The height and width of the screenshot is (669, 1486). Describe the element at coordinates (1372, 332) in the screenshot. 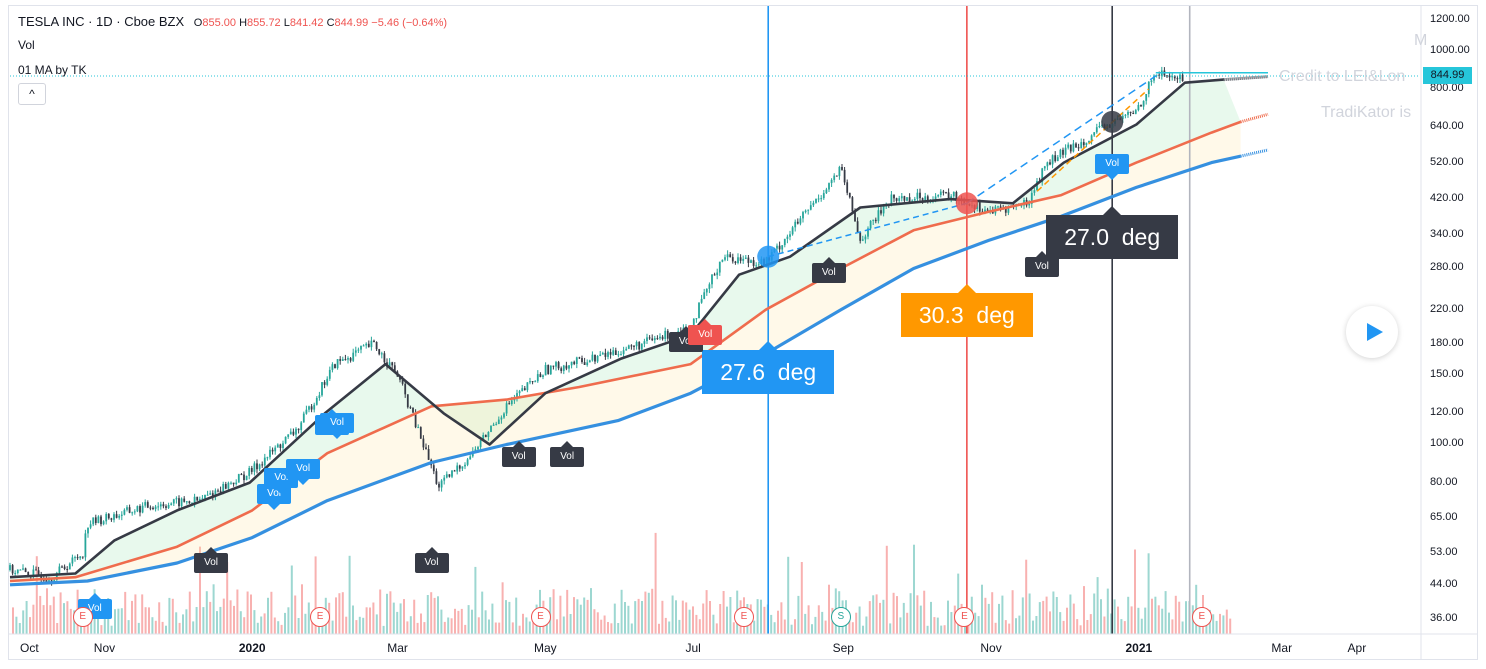

I see `replay-play-button` at that location.